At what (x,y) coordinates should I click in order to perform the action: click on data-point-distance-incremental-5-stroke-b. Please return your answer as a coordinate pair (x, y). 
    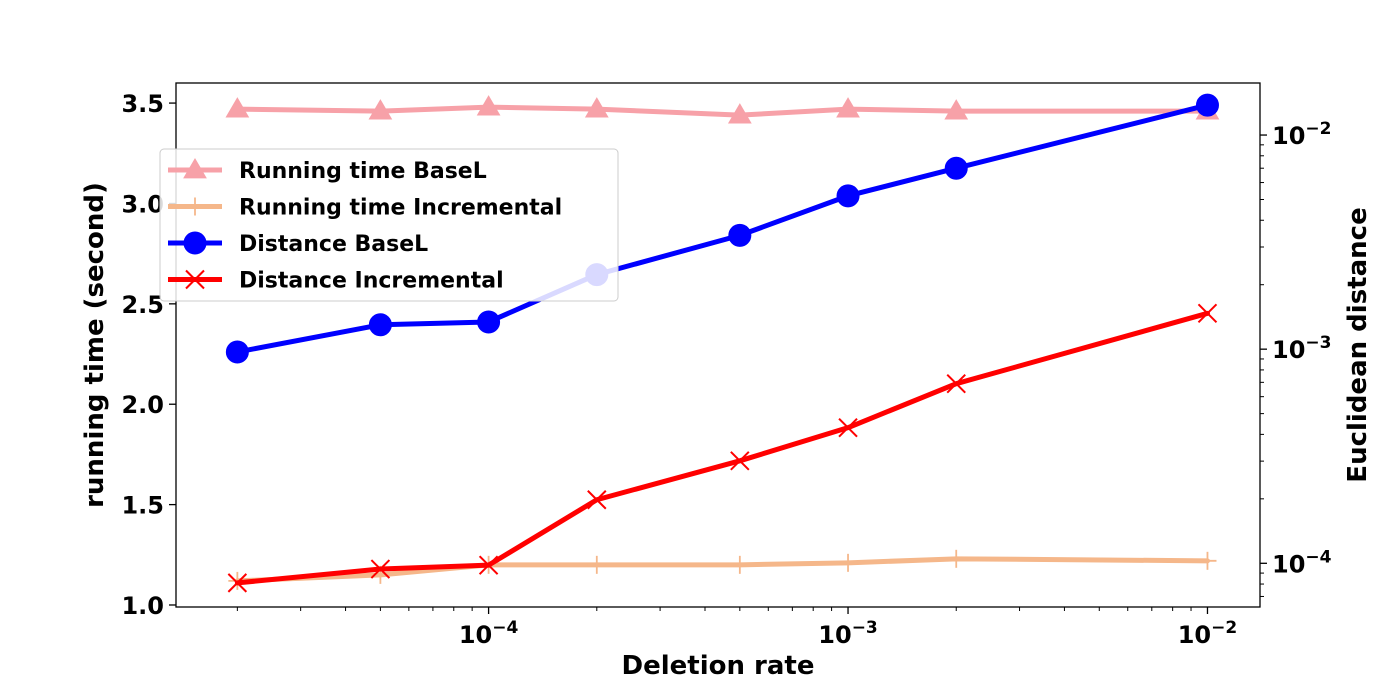
    Looking at the image, I should click on (848, 427).